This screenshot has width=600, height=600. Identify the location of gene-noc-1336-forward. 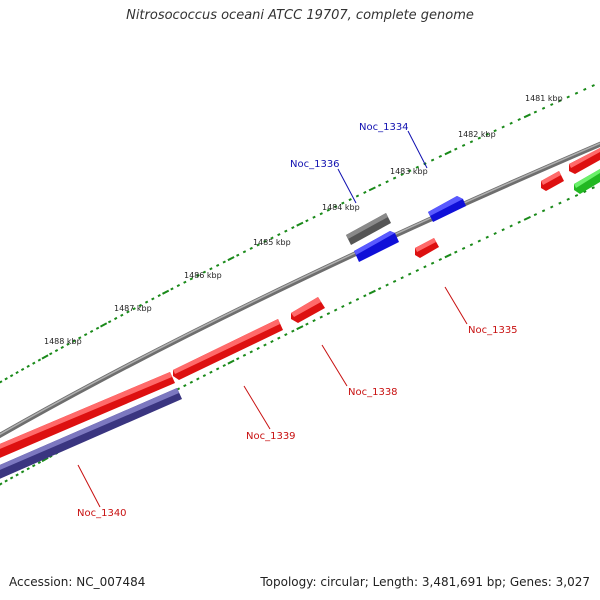
(368, 229).